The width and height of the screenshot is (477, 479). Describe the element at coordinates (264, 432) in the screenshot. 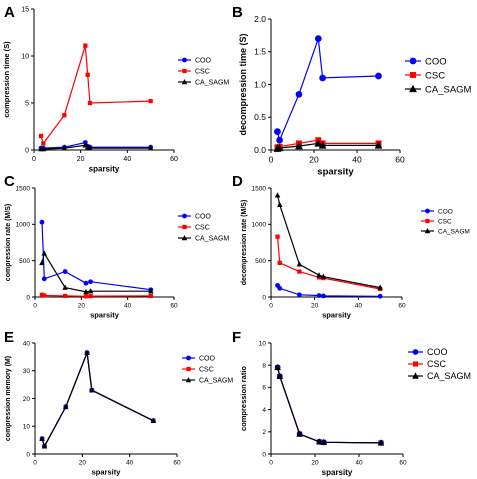

I see `y-tick-label: 2` at that location.